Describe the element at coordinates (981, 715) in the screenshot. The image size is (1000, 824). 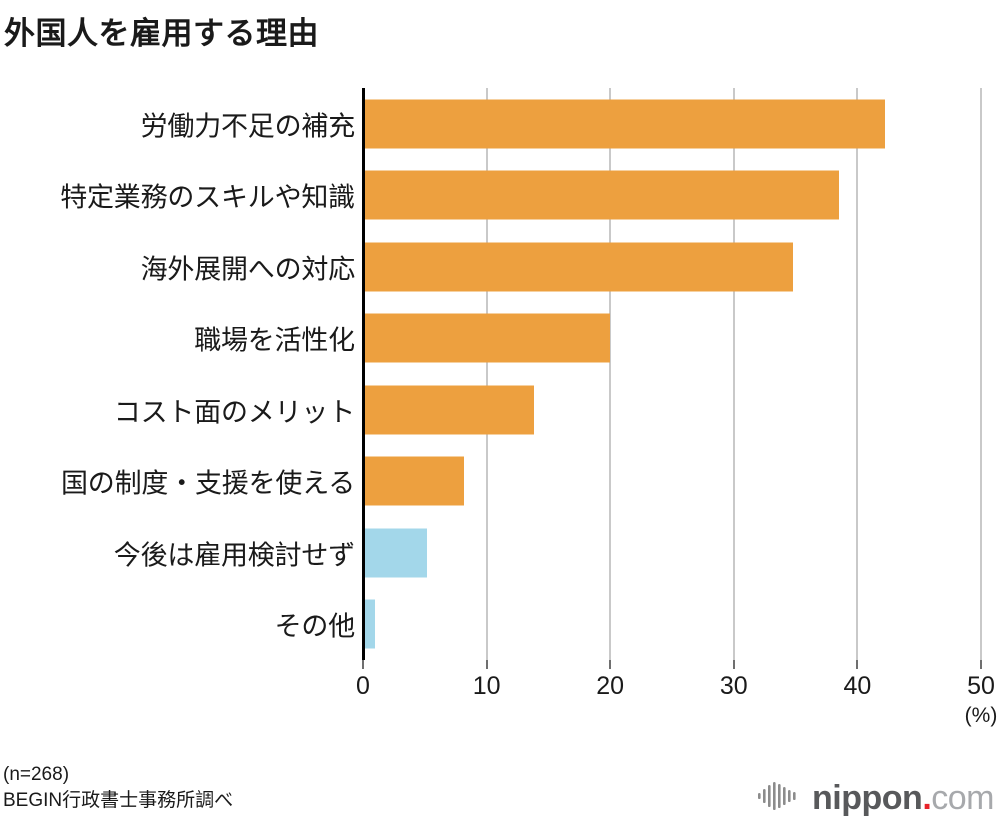
I see `value-axis-unit-label: (%)` at that location.